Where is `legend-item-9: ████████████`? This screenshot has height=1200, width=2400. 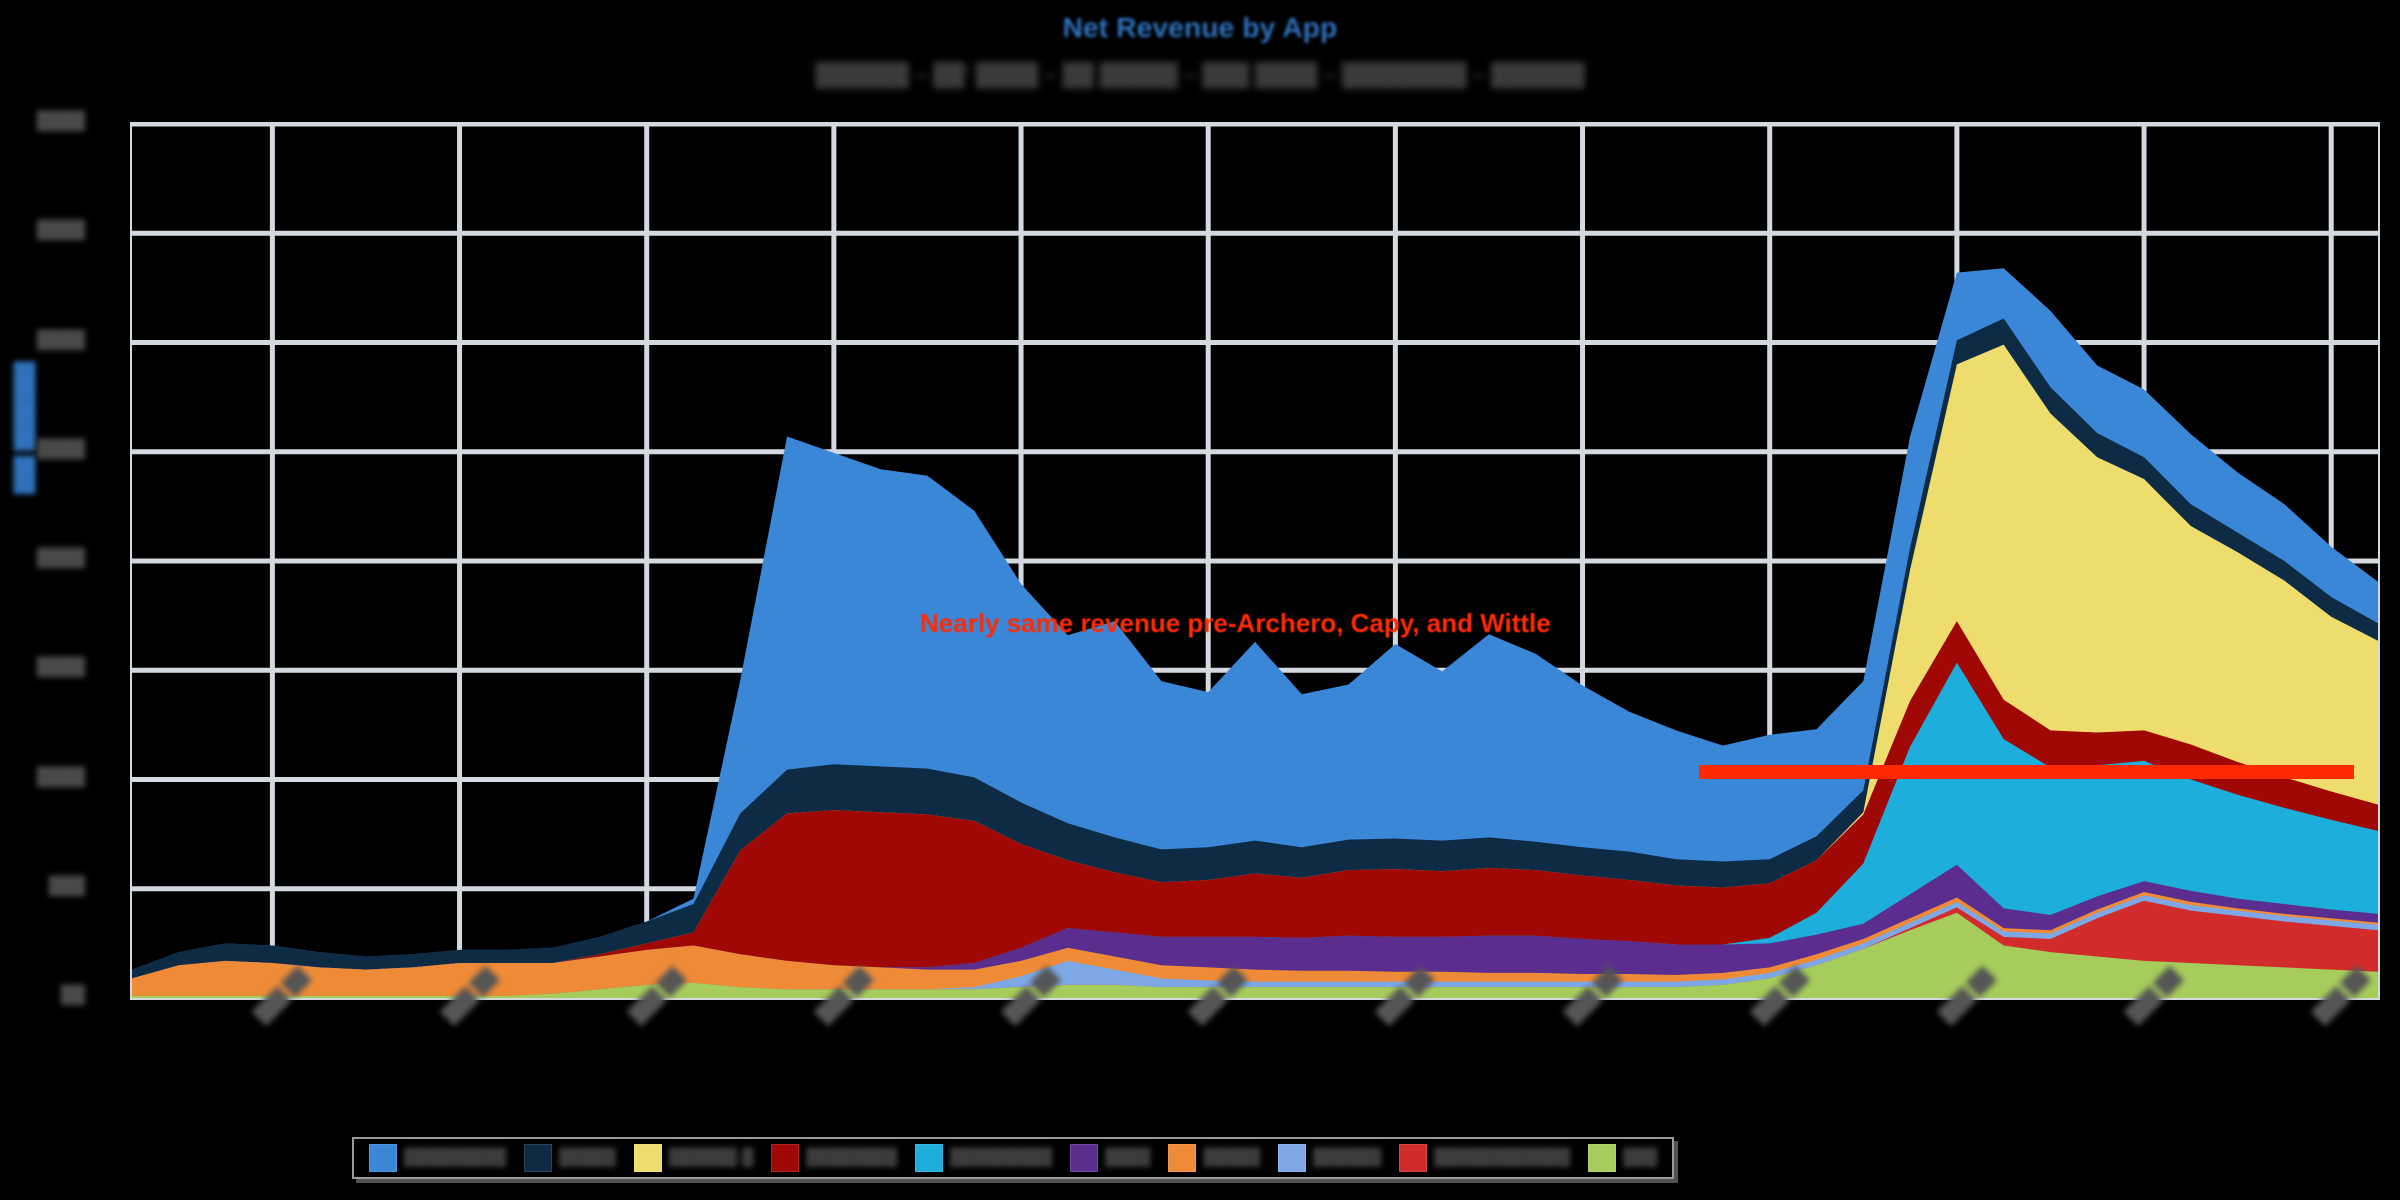
legend-item-9: ████████████ is located at coordinates (1484, 1158).